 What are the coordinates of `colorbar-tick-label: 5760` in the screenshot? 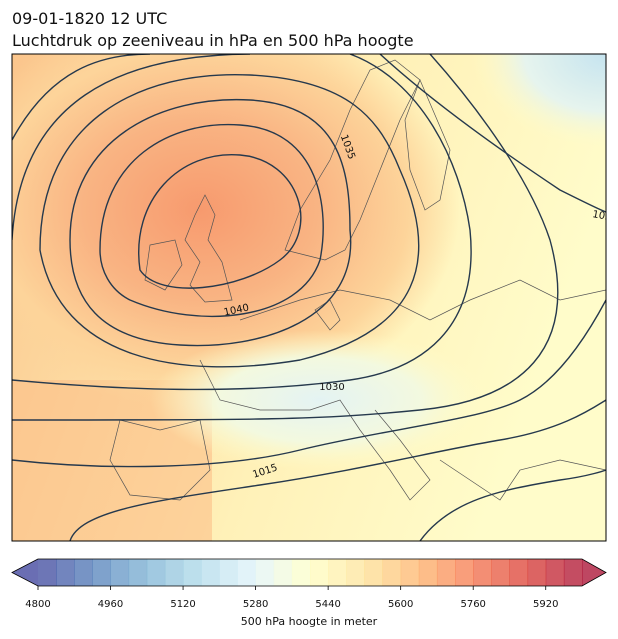 It's located at (472, 604).